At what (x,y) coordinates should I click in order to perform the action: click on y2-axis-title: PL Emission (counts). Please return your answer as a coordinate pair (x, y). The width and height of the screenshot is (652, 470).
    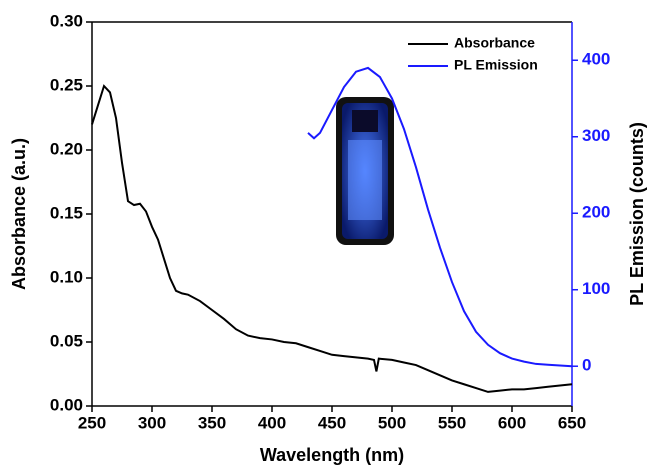
    Looking at the image, I should click on (637, 214).